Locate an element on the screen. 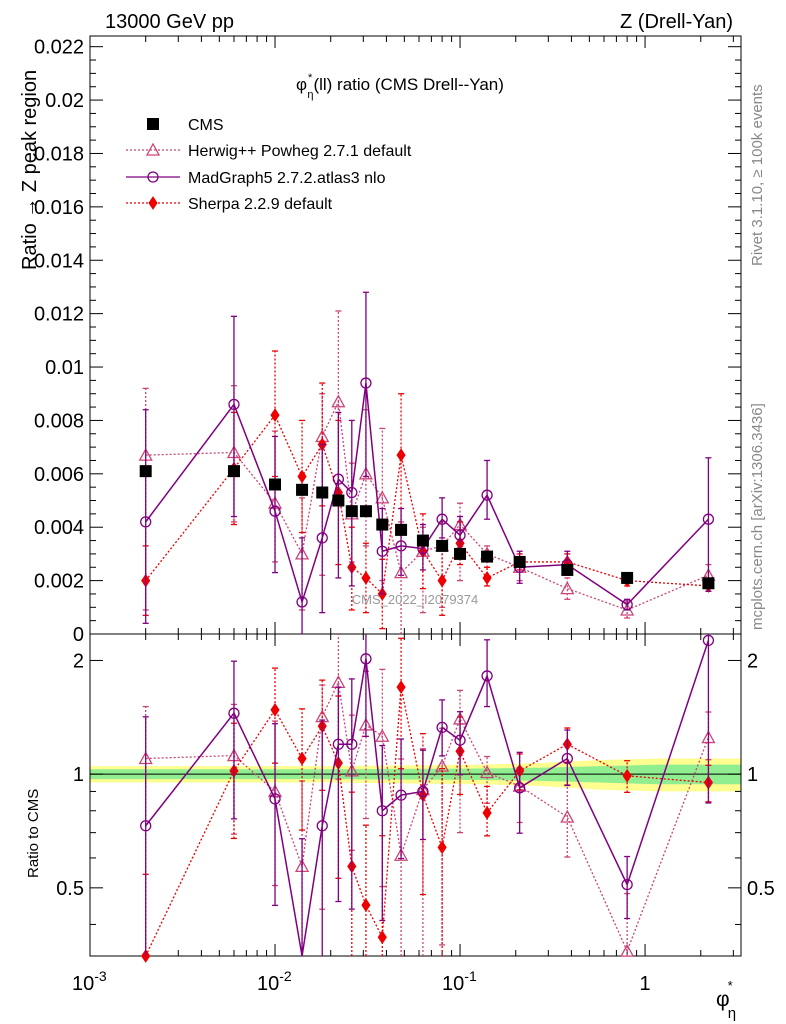  ratio-y-tick-label: 1 is located at coordinates (78, 775).